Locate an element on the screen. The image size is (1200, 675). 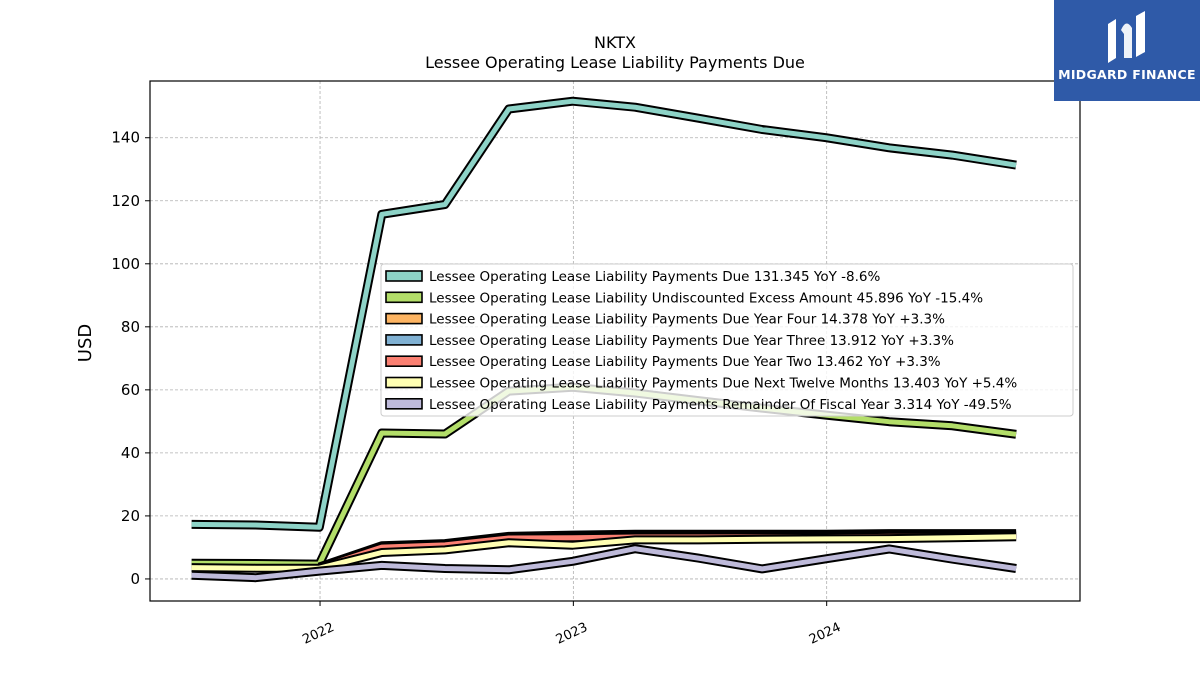
series-lessee-operating-lease-liability-payments-remainder-of-fiscal-year is located at coordinates (604, 563).